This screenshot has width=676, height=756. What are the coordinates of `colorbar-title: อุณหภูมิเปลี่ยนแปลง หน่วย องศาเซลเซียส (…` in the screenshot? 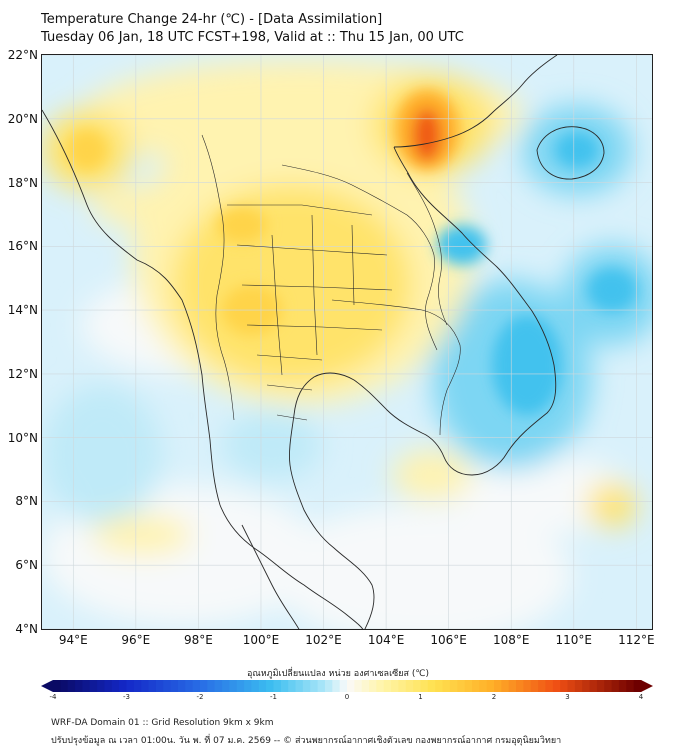 It's located at (338, 674).